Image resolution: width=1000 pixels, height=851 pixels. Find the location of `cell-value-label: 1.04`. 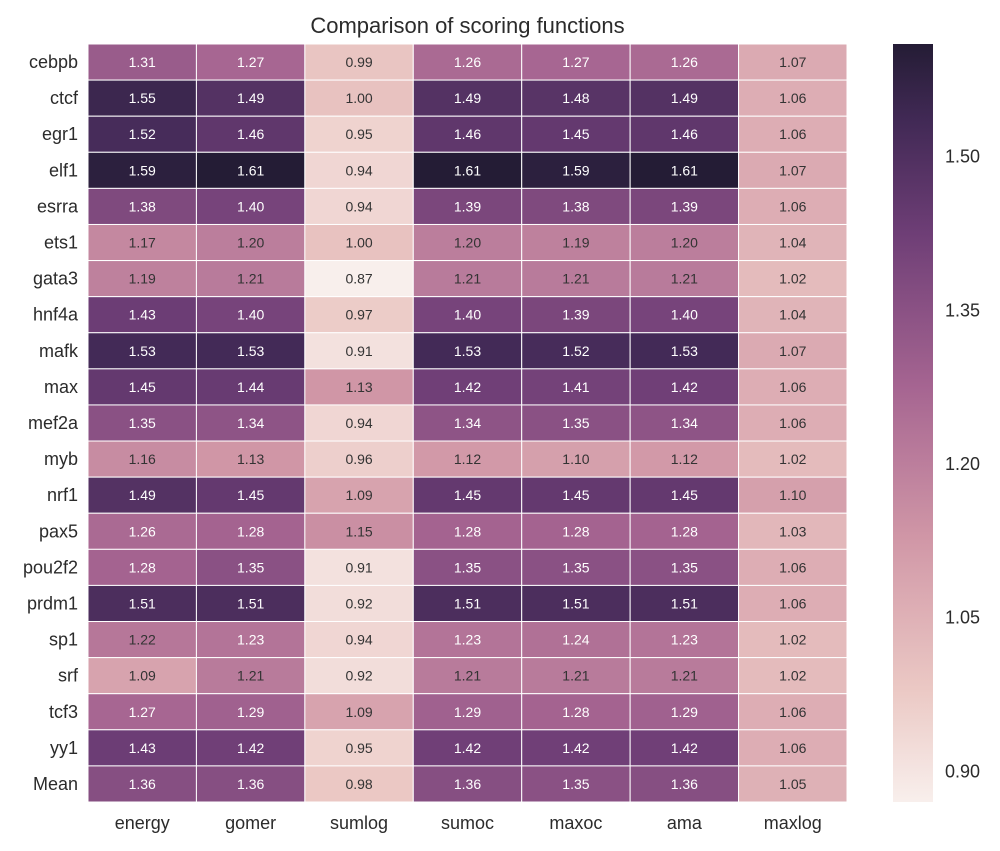

cell-value-label: 1.04 is located at coordinates (792, 315).